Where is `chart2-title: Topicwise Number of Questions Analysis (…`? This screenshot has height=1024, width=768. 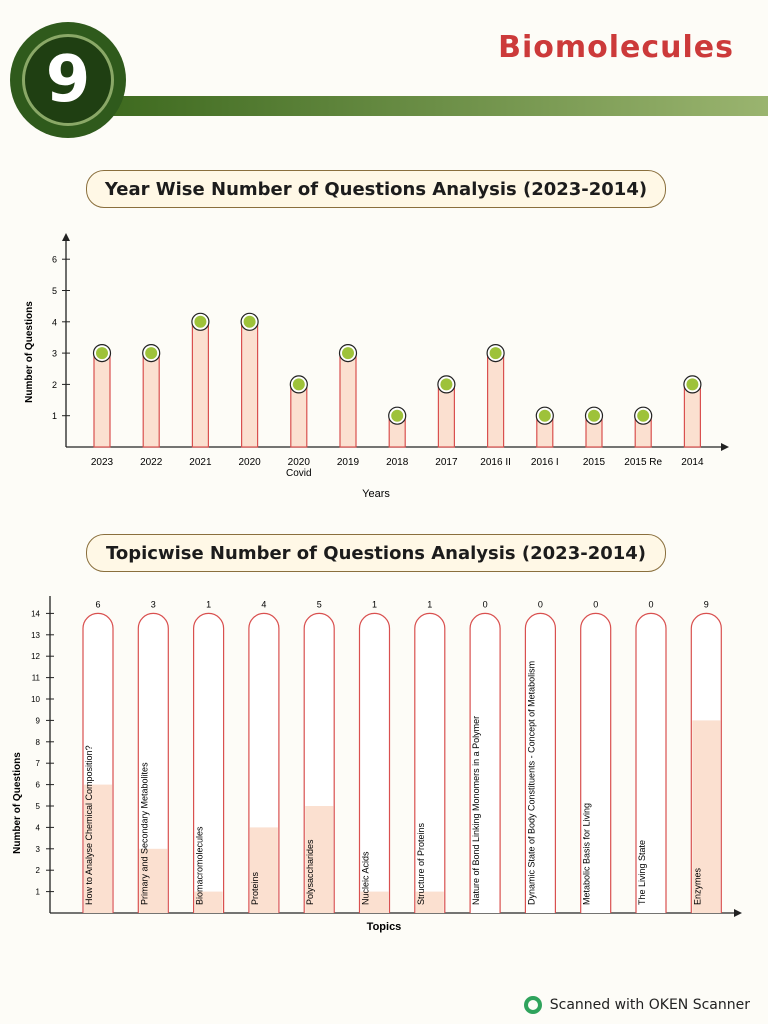 chart2-title: Topicwise Number of Questions Analysis (… is located at coordinates (376, 553).